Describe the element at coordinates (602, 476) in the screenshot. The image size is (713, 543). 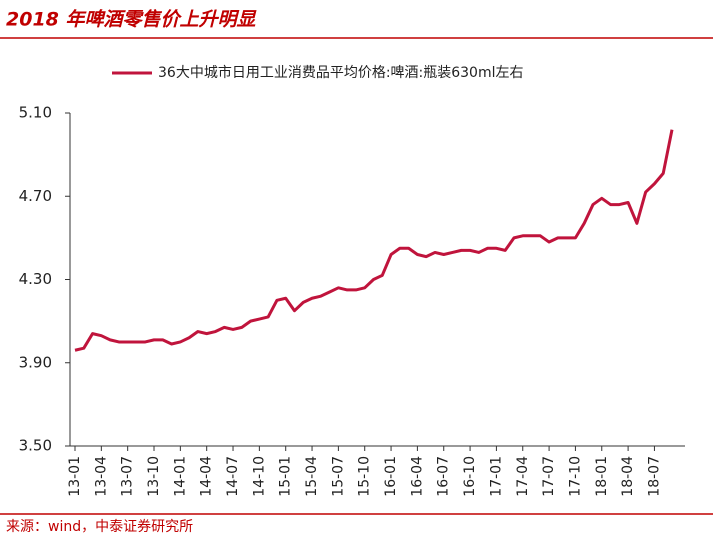
I see `x-tick-label: 18-01` at that location.